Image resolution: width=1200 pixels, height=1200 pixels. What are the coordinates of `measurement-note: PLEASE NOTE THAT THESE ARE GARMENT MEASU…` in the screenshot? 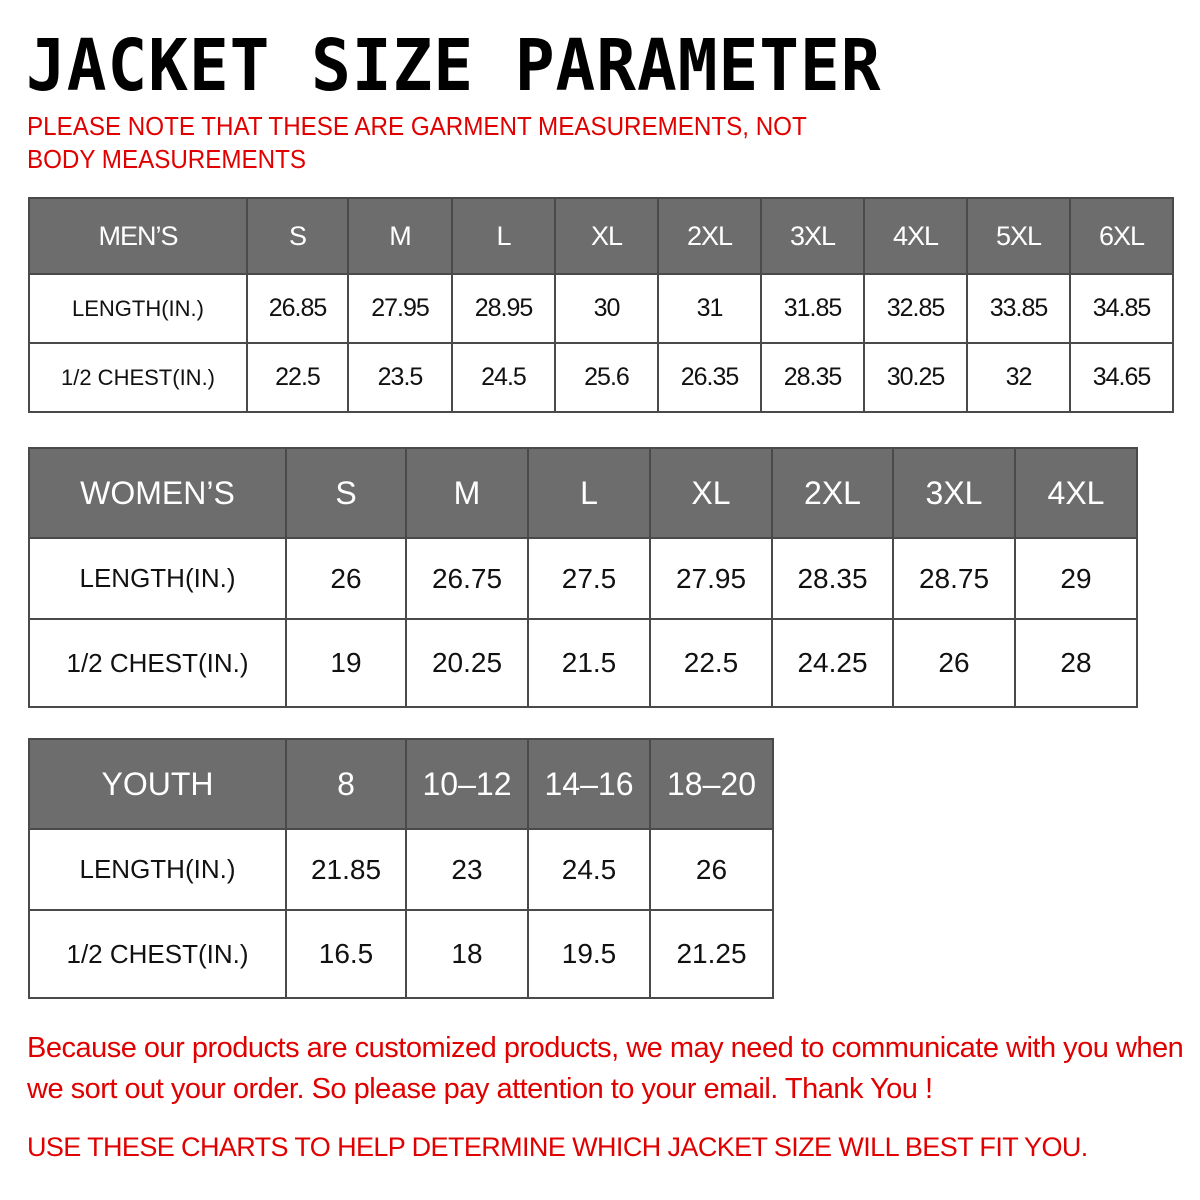 It's located at (417, 142).